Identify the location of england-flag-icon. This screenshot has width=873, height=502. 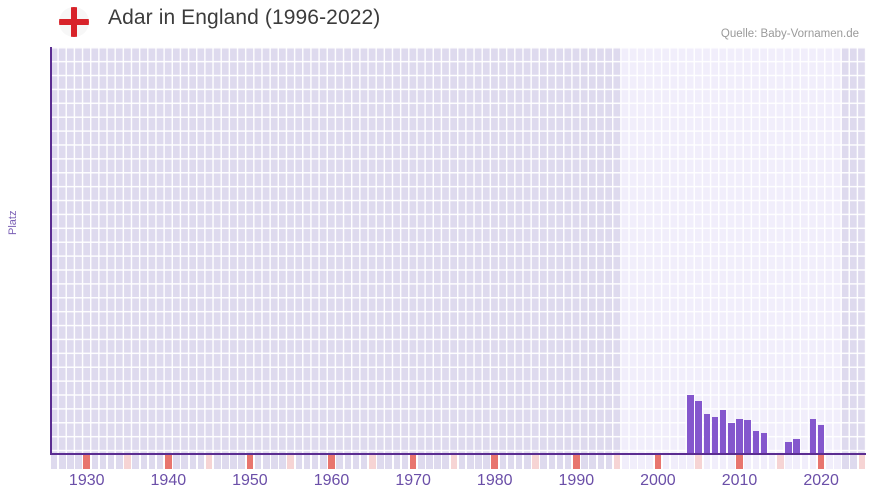
(74, 22).